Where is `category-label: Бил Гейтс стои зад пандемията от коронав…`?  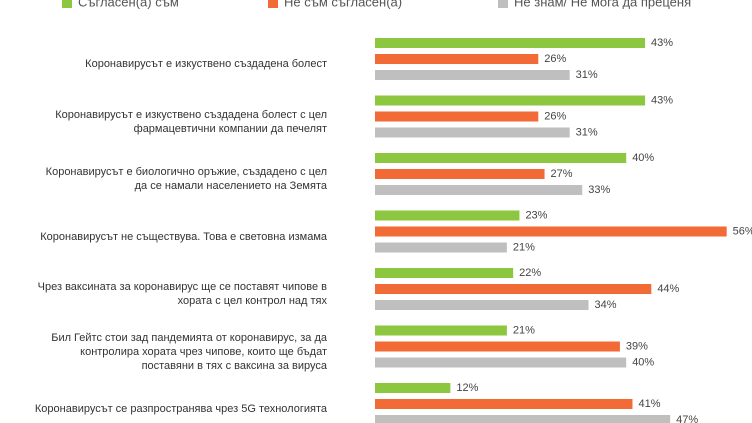 category-label: Бил Гейтс стои зад пандемията от коронав… is located at coordinates (189, 351).